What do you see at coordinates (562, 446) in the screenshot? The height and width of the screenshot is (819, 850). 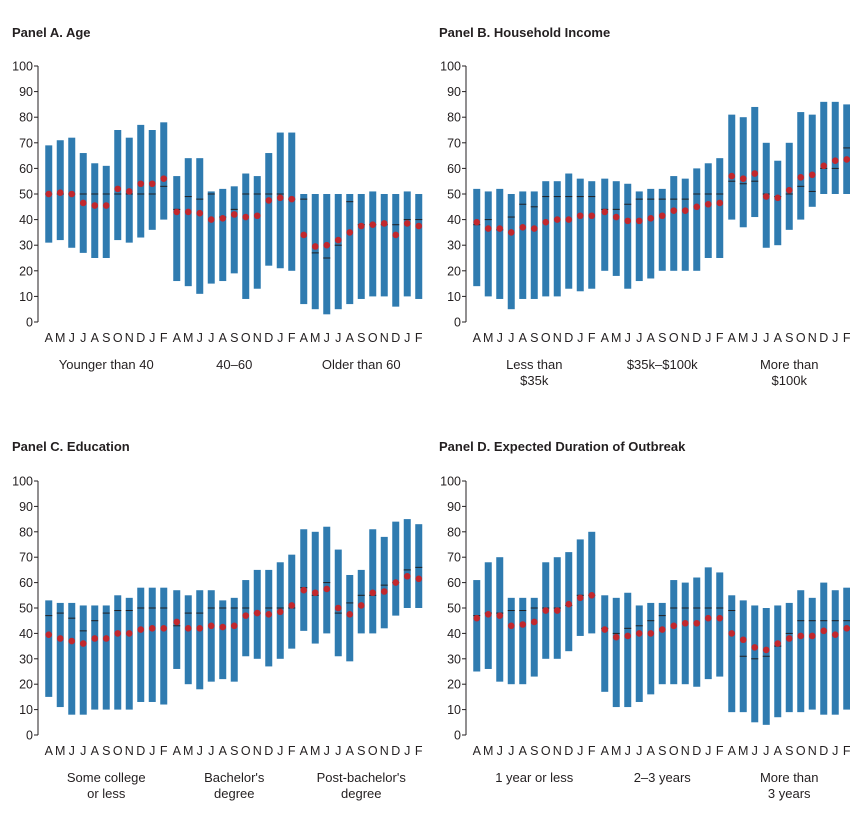 I see `panel-title: Panel D. Expected Duration of Outbreak` at bounding box center [562, 446].